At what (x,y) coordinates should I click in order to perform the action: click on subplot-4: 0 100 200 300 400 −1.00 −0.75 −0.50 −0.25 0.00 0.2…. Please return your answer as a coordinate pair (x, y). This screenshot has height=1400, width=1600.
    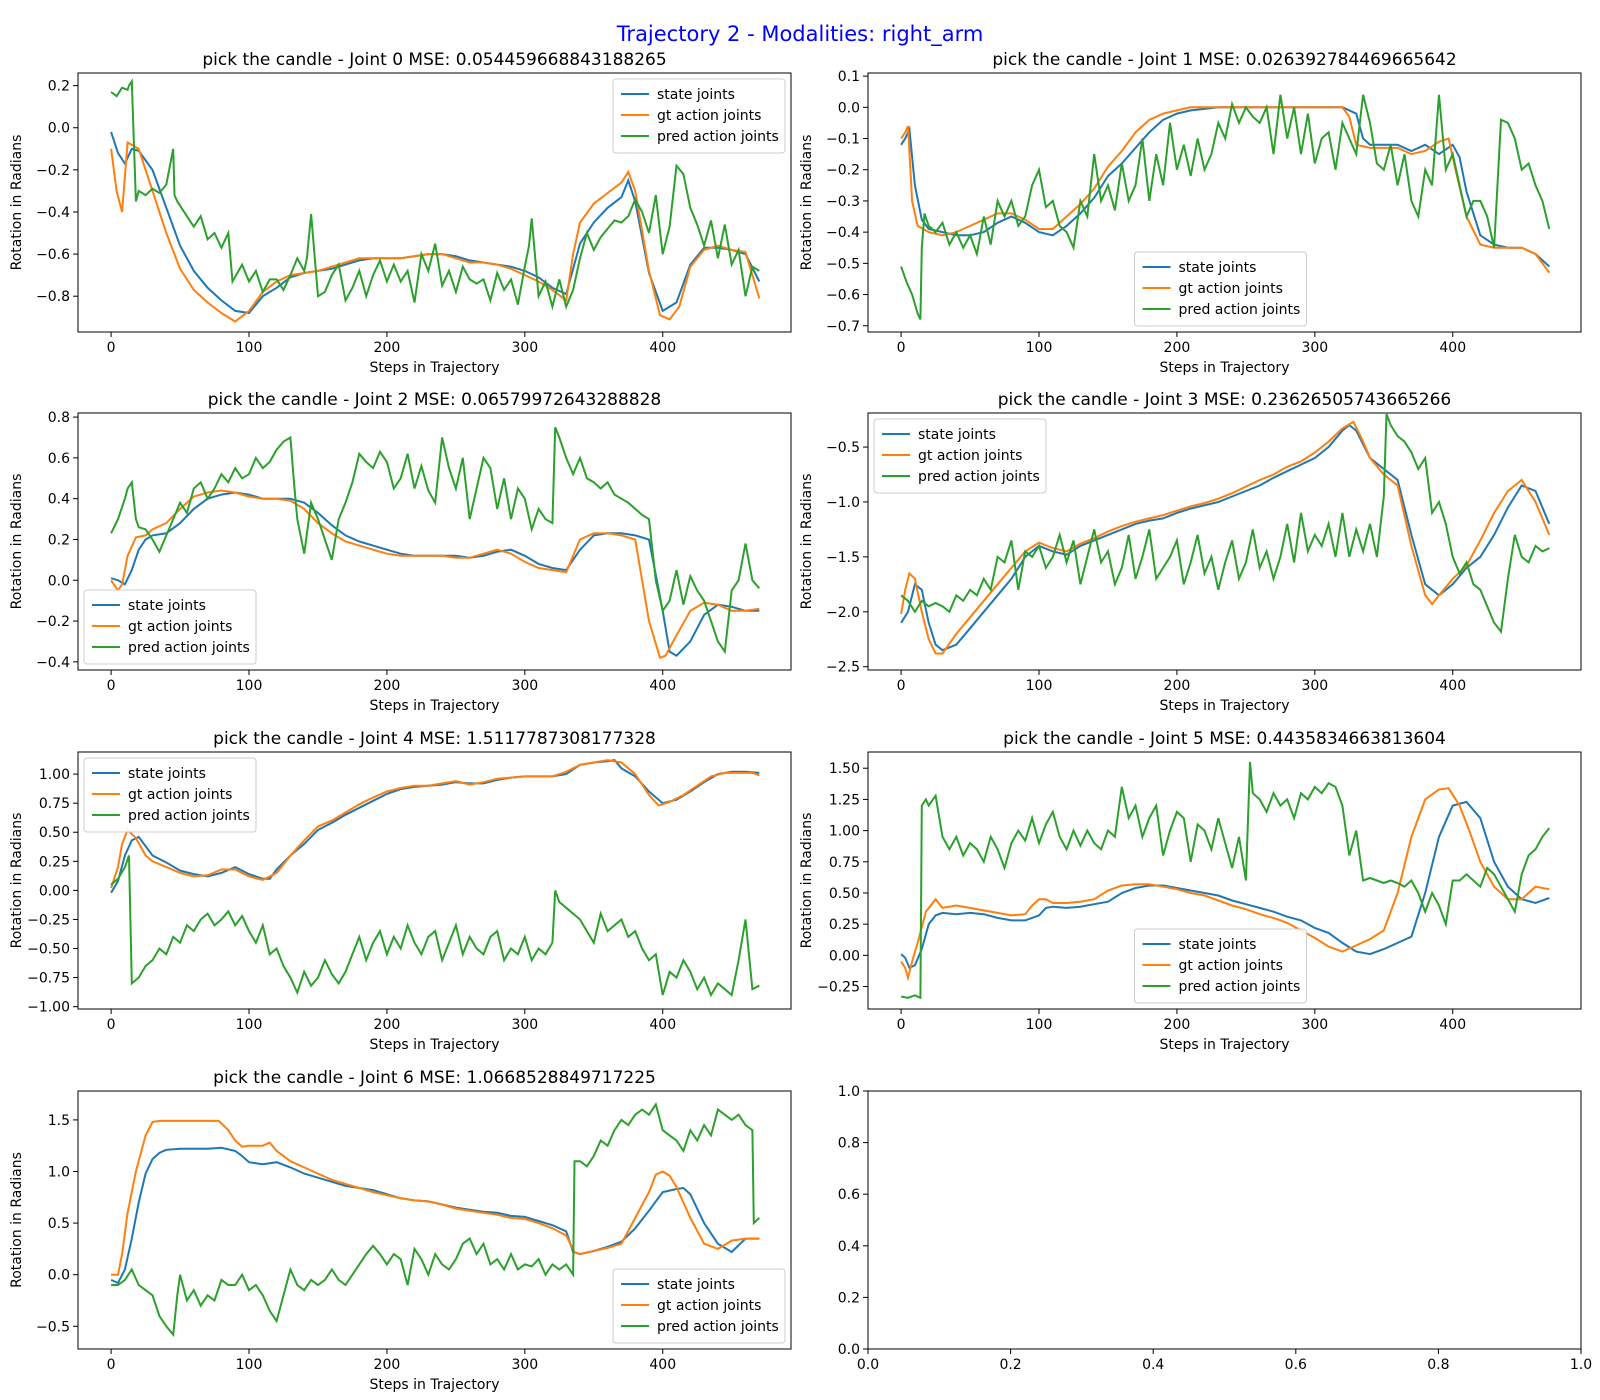
    Looking at the image, I should click on (400, 891).